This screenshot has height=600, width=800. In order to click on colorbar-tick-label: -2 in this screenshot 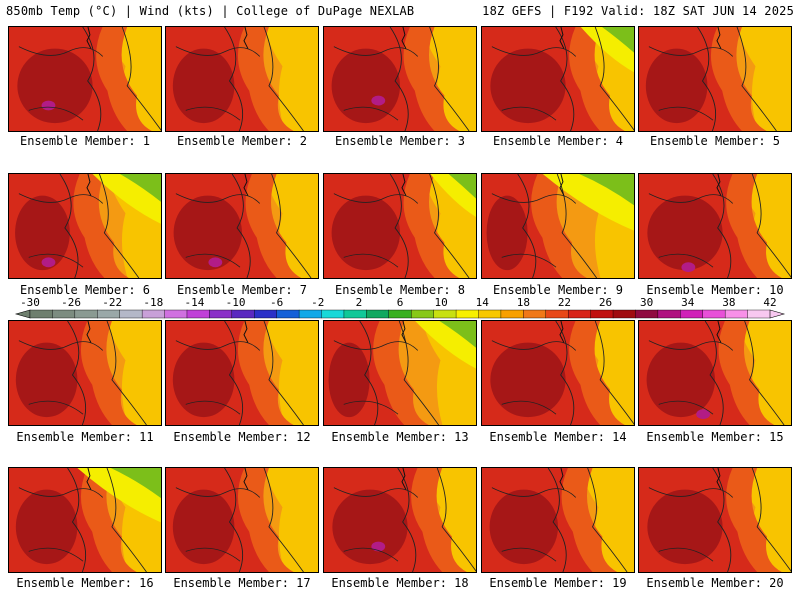, I will do `click(317, 303)`.